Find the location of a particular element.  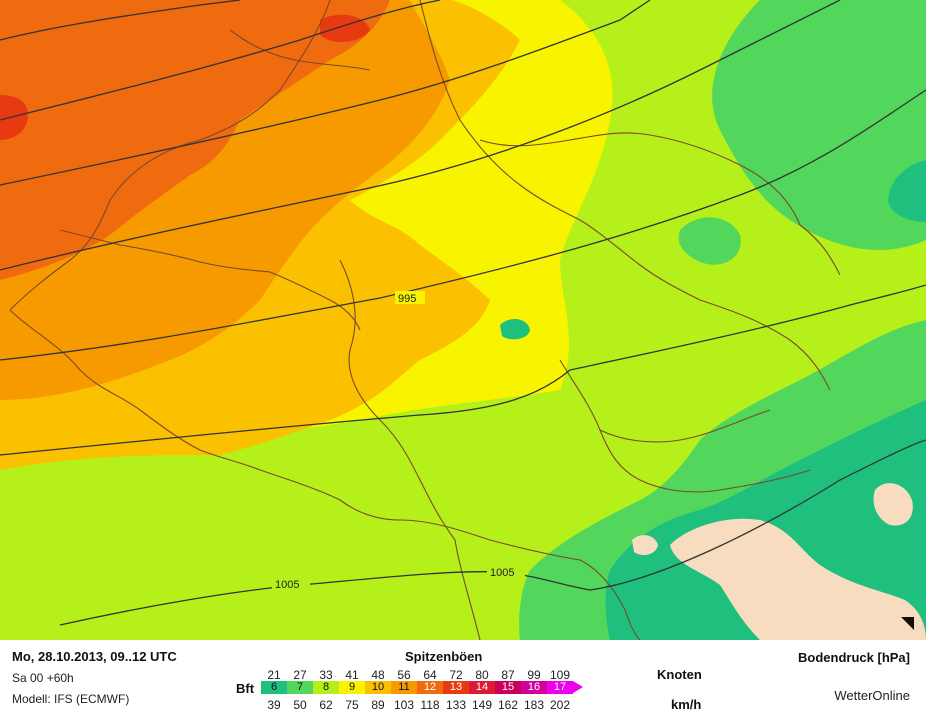

legend-bft-6: 6 is located at coordinates (274, 687).